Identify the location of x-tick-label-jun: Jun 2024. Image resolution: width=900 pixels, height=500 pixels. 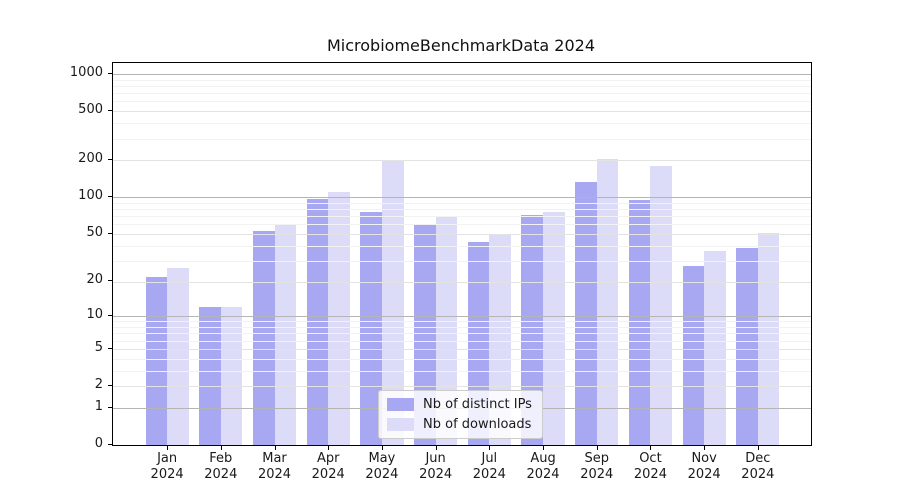
(436, 467).